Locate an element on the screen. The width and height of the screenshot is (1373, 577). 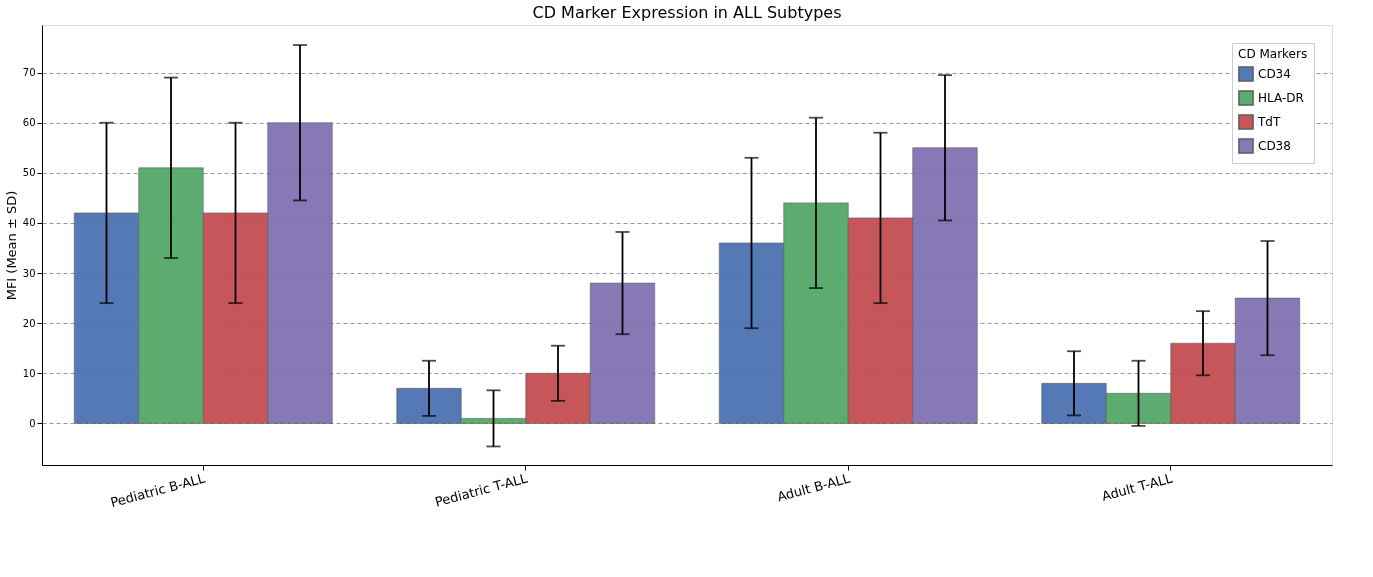
x-tick-label: Pediatric T-ALL is located at coordinates (481, 490).